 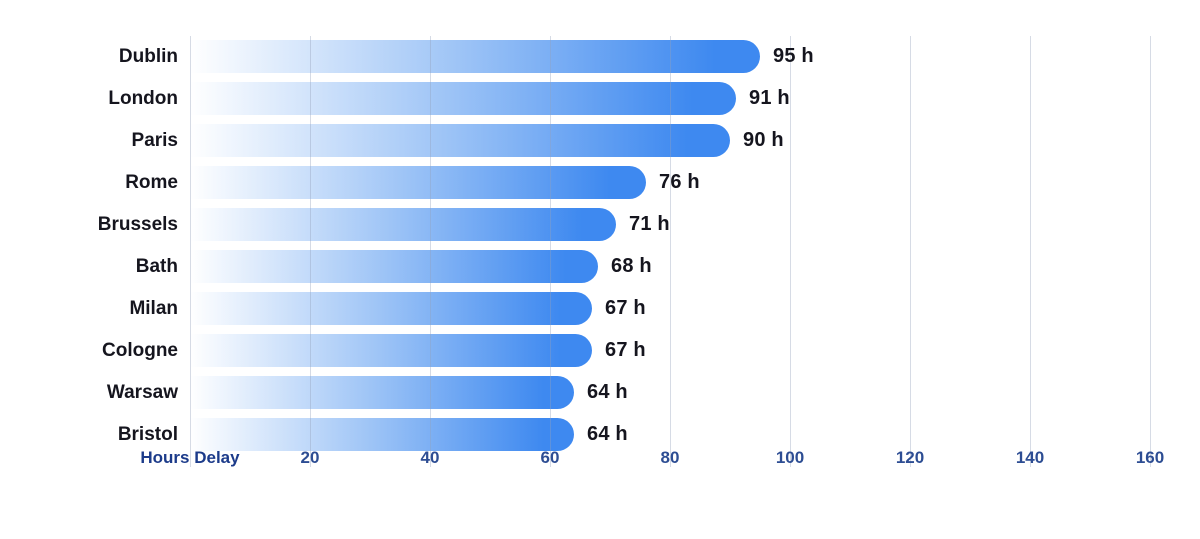 What do you see at coordinates (625, 308) in the screenshot?
I see `value-label-milan: 67 h` at bounding box center [625, 308].